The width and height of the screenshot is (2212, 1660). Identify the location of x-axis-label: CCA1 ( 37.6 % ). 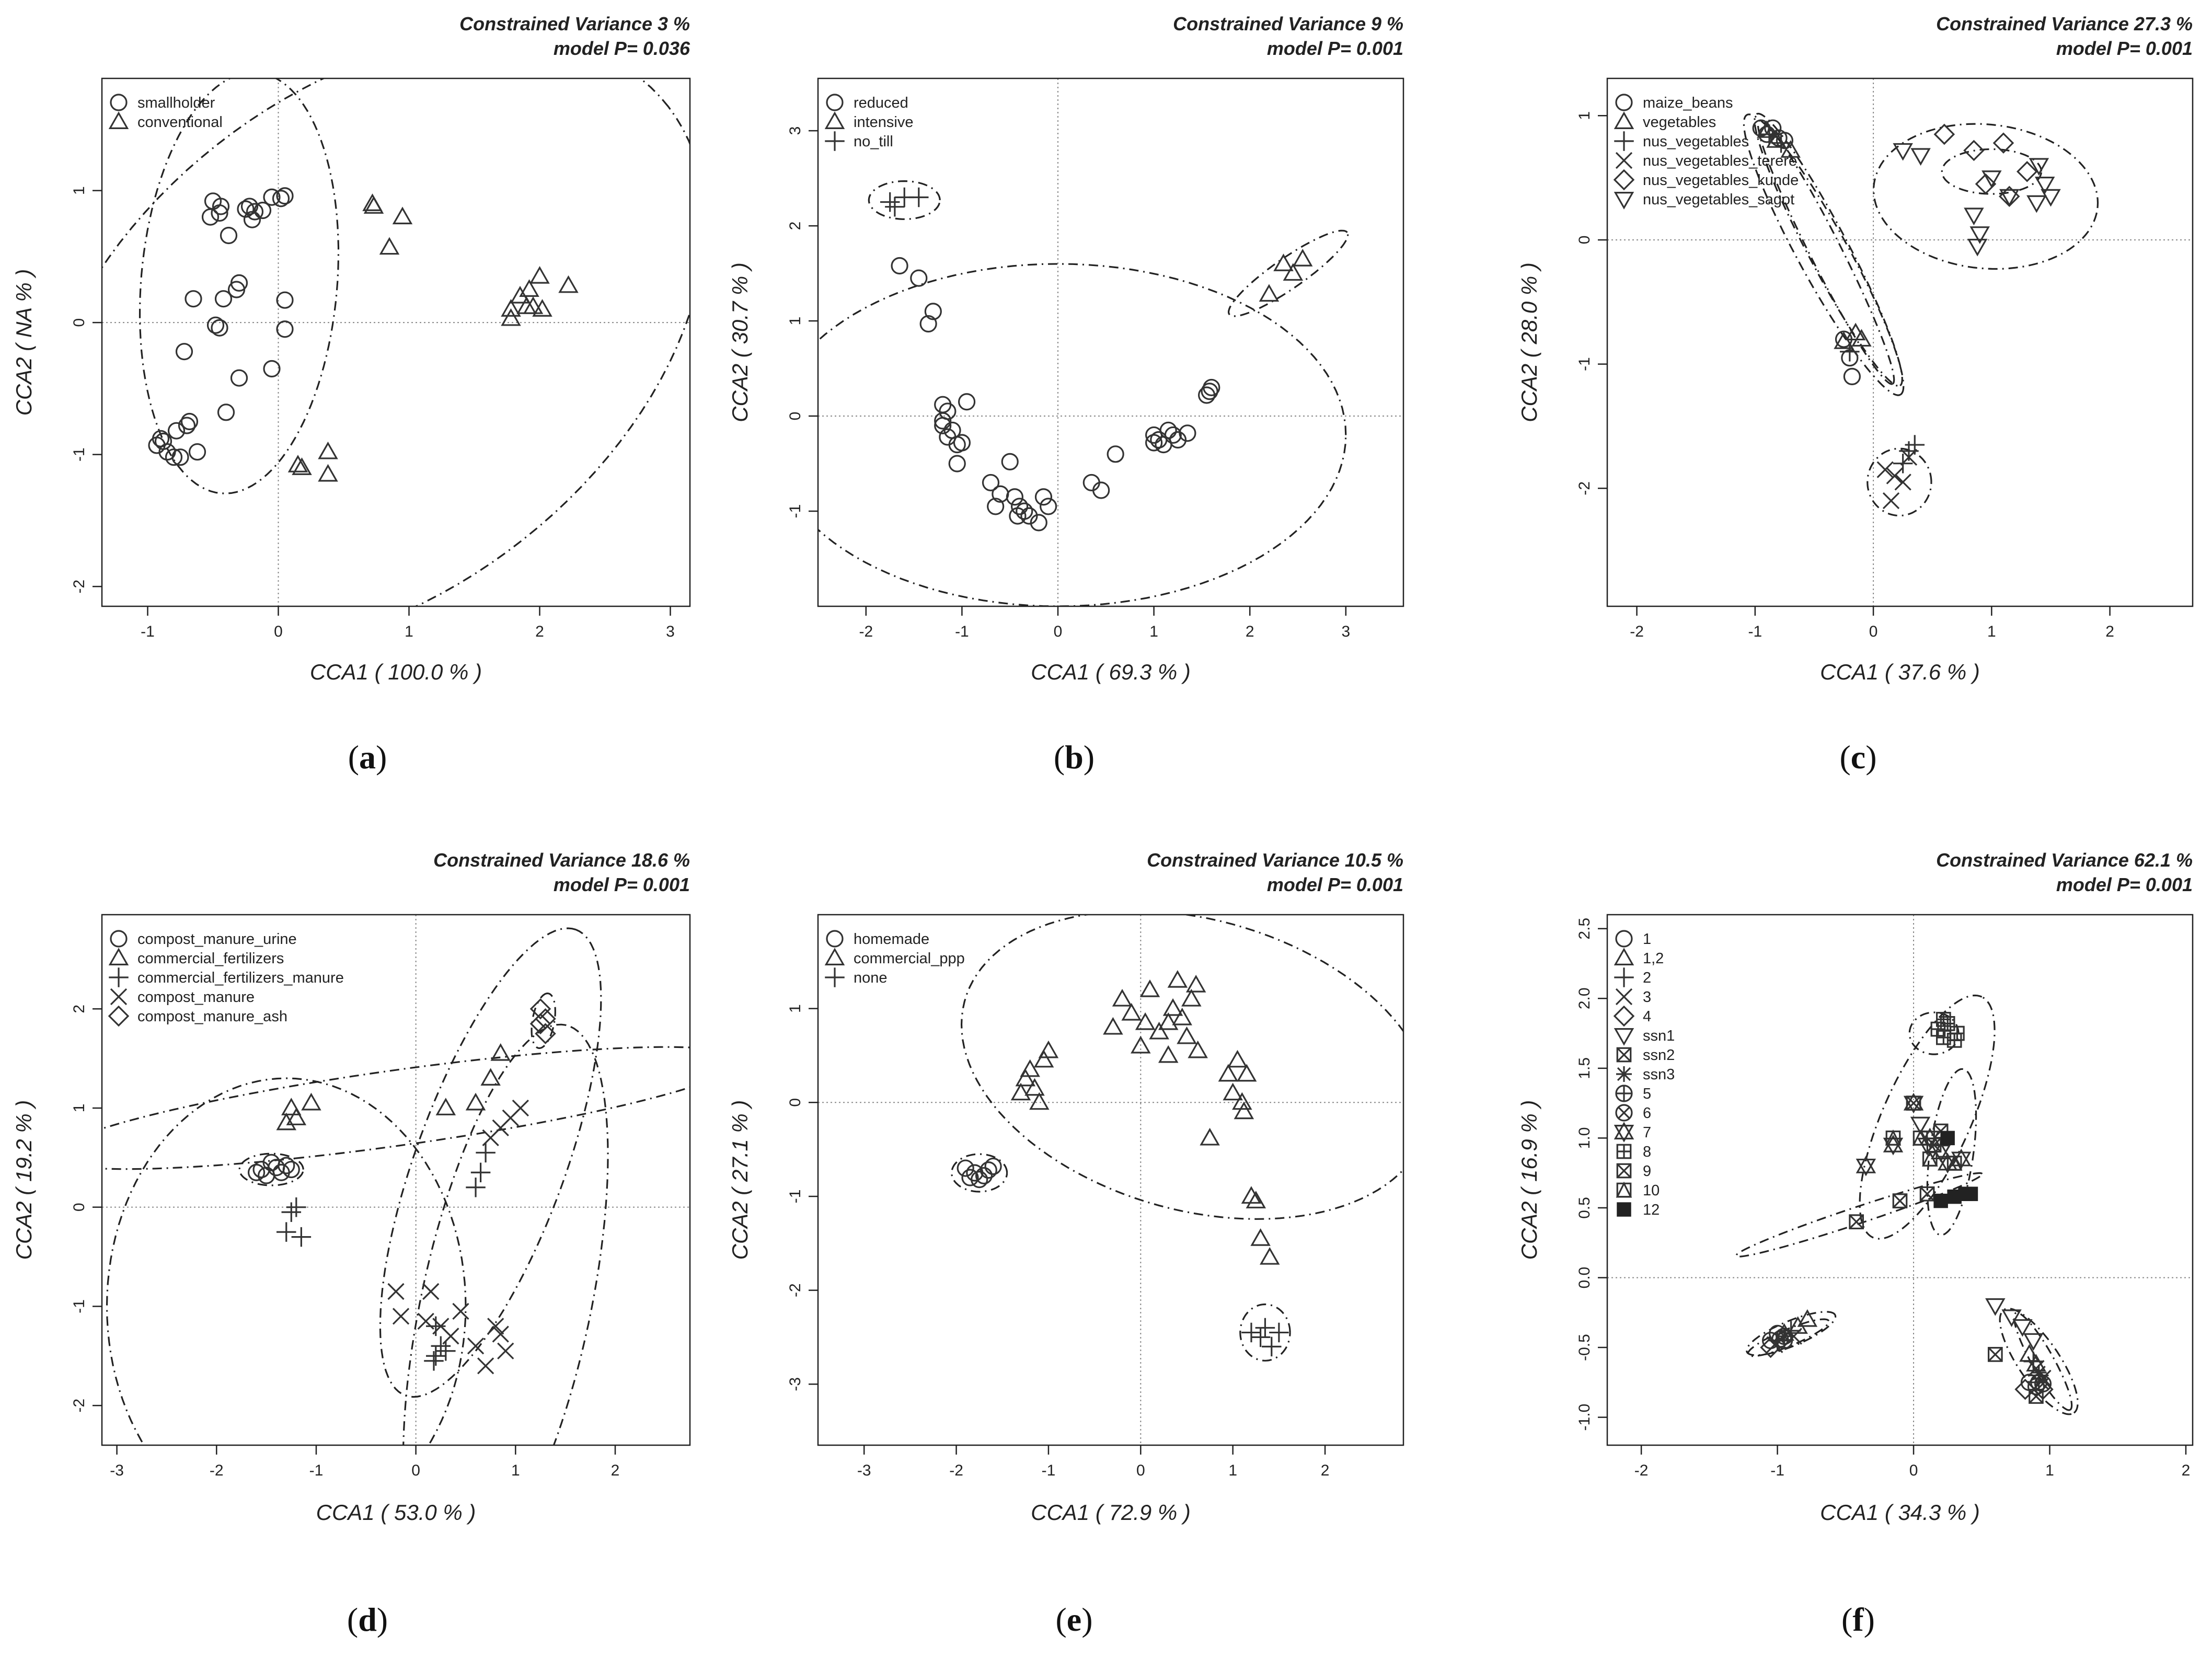
(1900, 672).